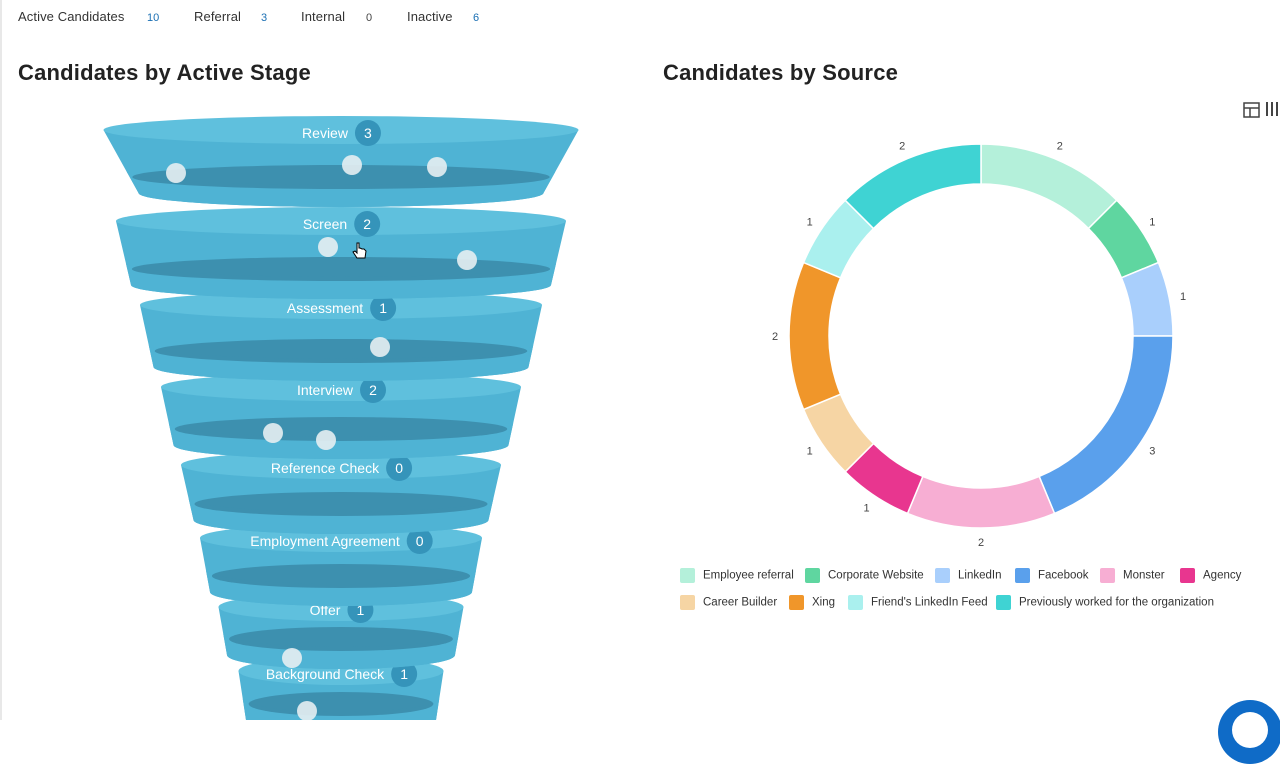  I want to click on funnel-stage-label: Reference Check, so click(325, 468).